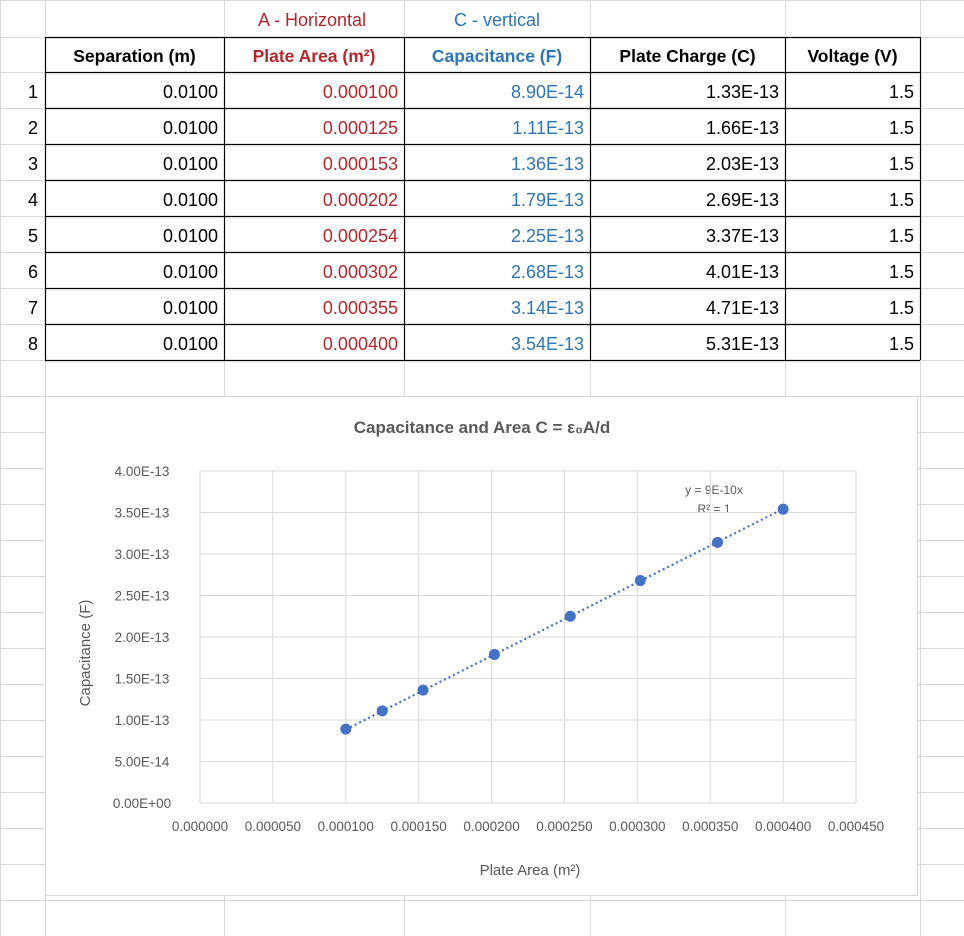  What do you see at coordinates (200, 826) in the screenshot?
I see `x-tick-label: 0.000000` at bounding box center [200, 826].